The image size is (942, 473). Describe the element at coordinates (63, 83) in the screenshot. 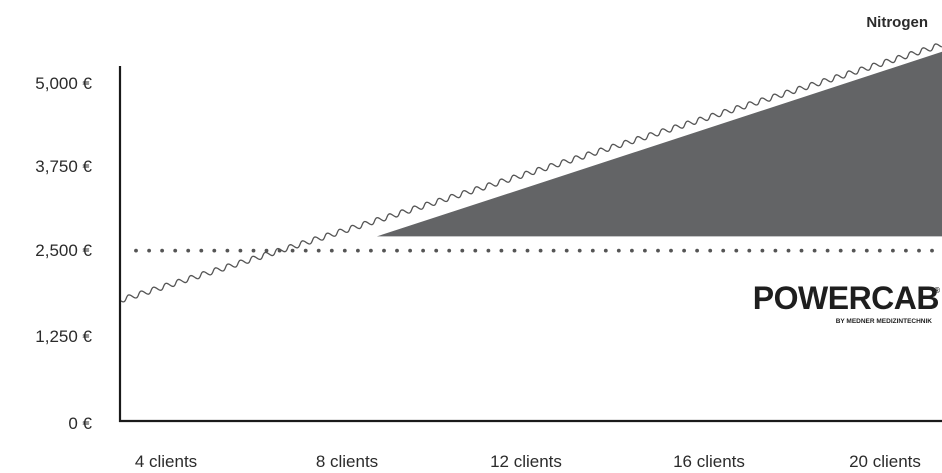

I see `y-tick-label: 5,000 €` at that location.